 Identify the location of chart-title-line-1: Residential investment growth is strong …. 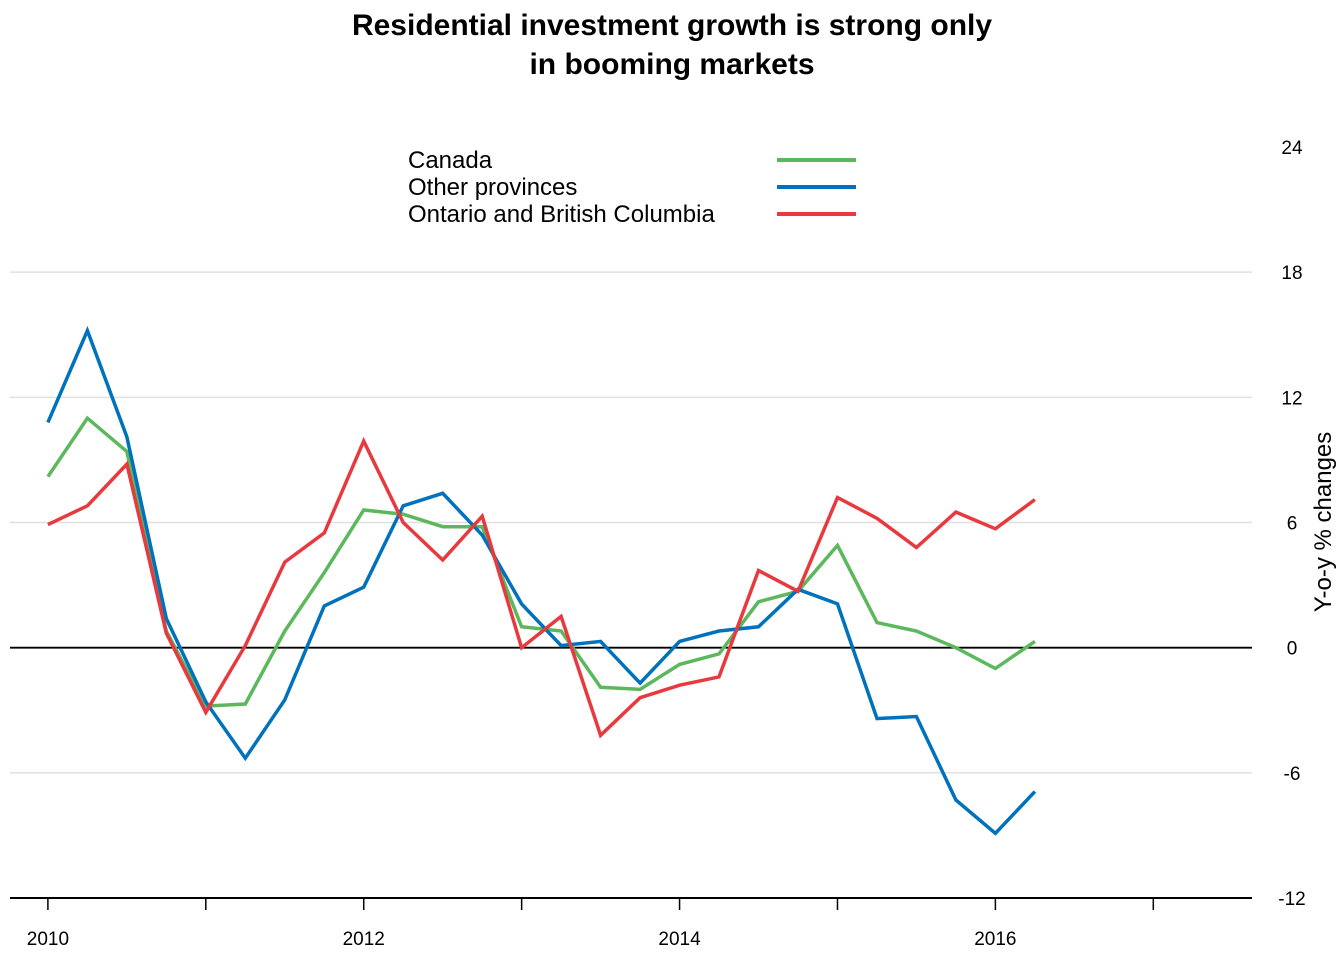
(672, 25).